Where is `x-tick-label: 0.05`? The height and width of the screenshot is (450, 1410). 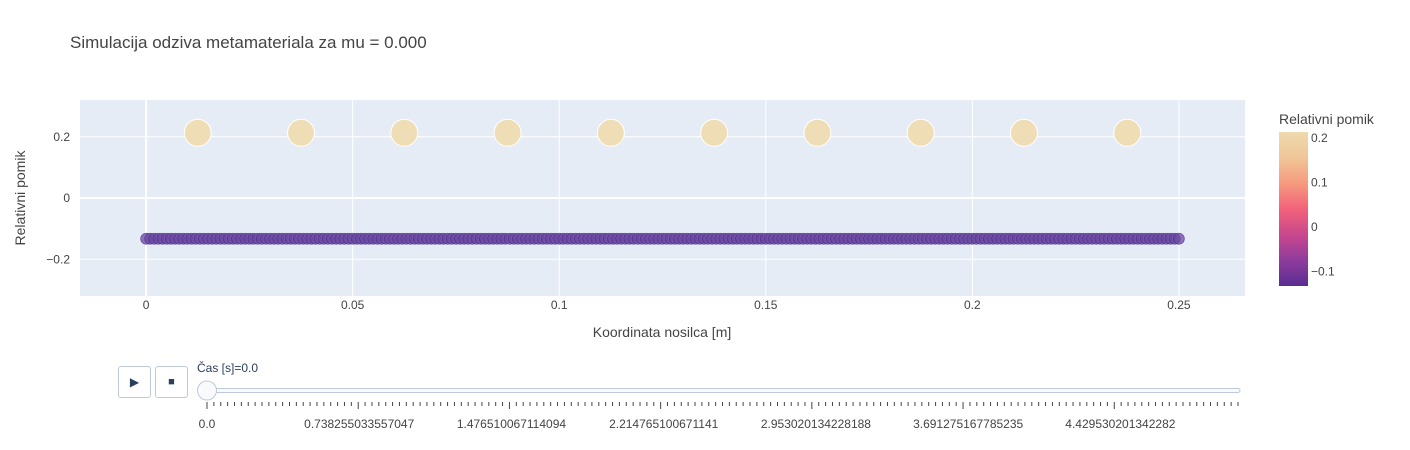 x-tick-label: 0.05 is located at coordinates (353, 305).